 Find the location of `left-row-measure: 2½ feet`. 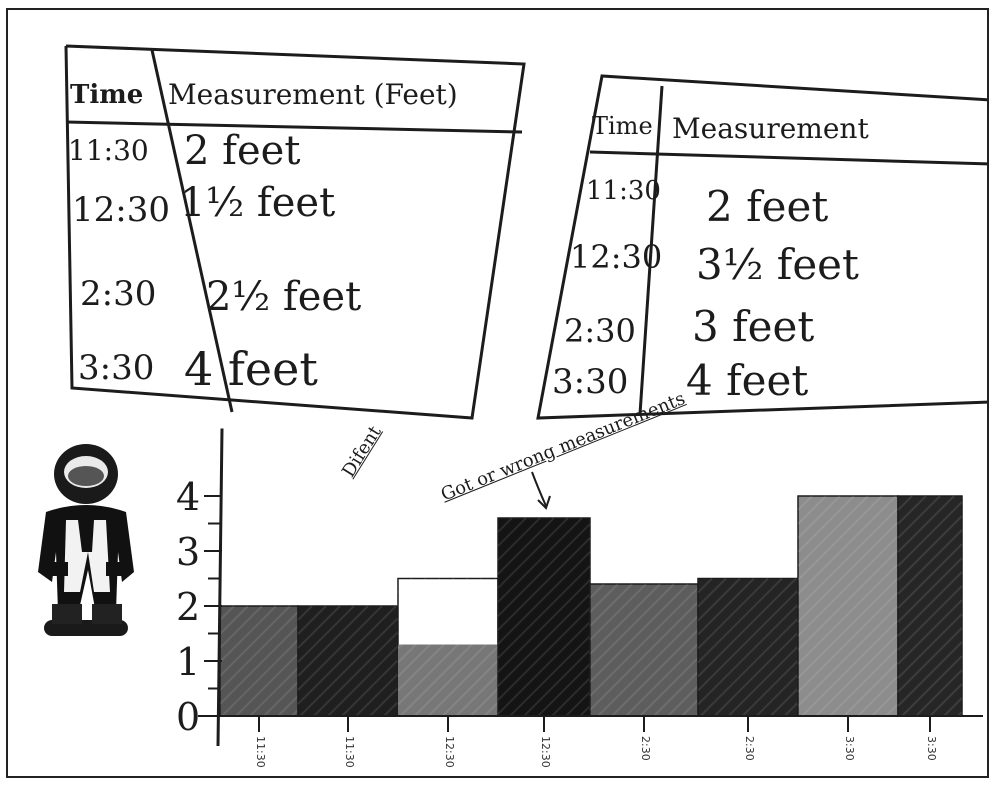

left-row-measure: 2½ feet is located at coordinates (284, 297).